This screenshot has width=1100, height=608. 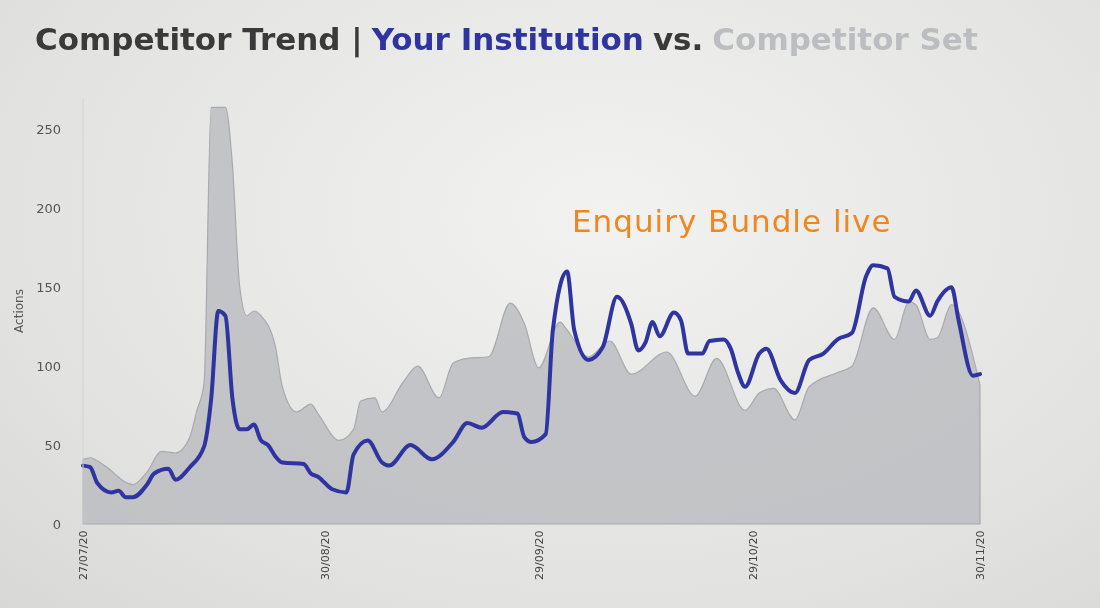 I want to click on x-tick-label: 30/08/20, so click(x=326, y=555).